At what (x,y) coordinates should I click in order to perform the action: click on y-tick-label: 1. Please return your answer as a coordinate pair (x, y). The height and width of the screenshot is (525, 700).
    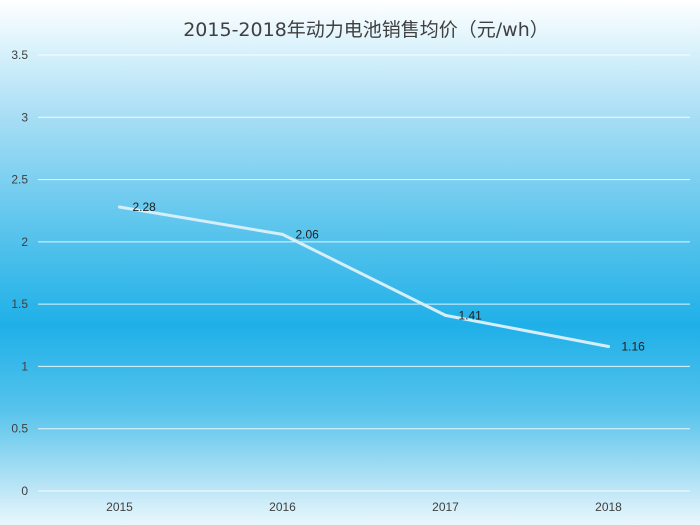
    Looking at the image, I should click on (24, 366).